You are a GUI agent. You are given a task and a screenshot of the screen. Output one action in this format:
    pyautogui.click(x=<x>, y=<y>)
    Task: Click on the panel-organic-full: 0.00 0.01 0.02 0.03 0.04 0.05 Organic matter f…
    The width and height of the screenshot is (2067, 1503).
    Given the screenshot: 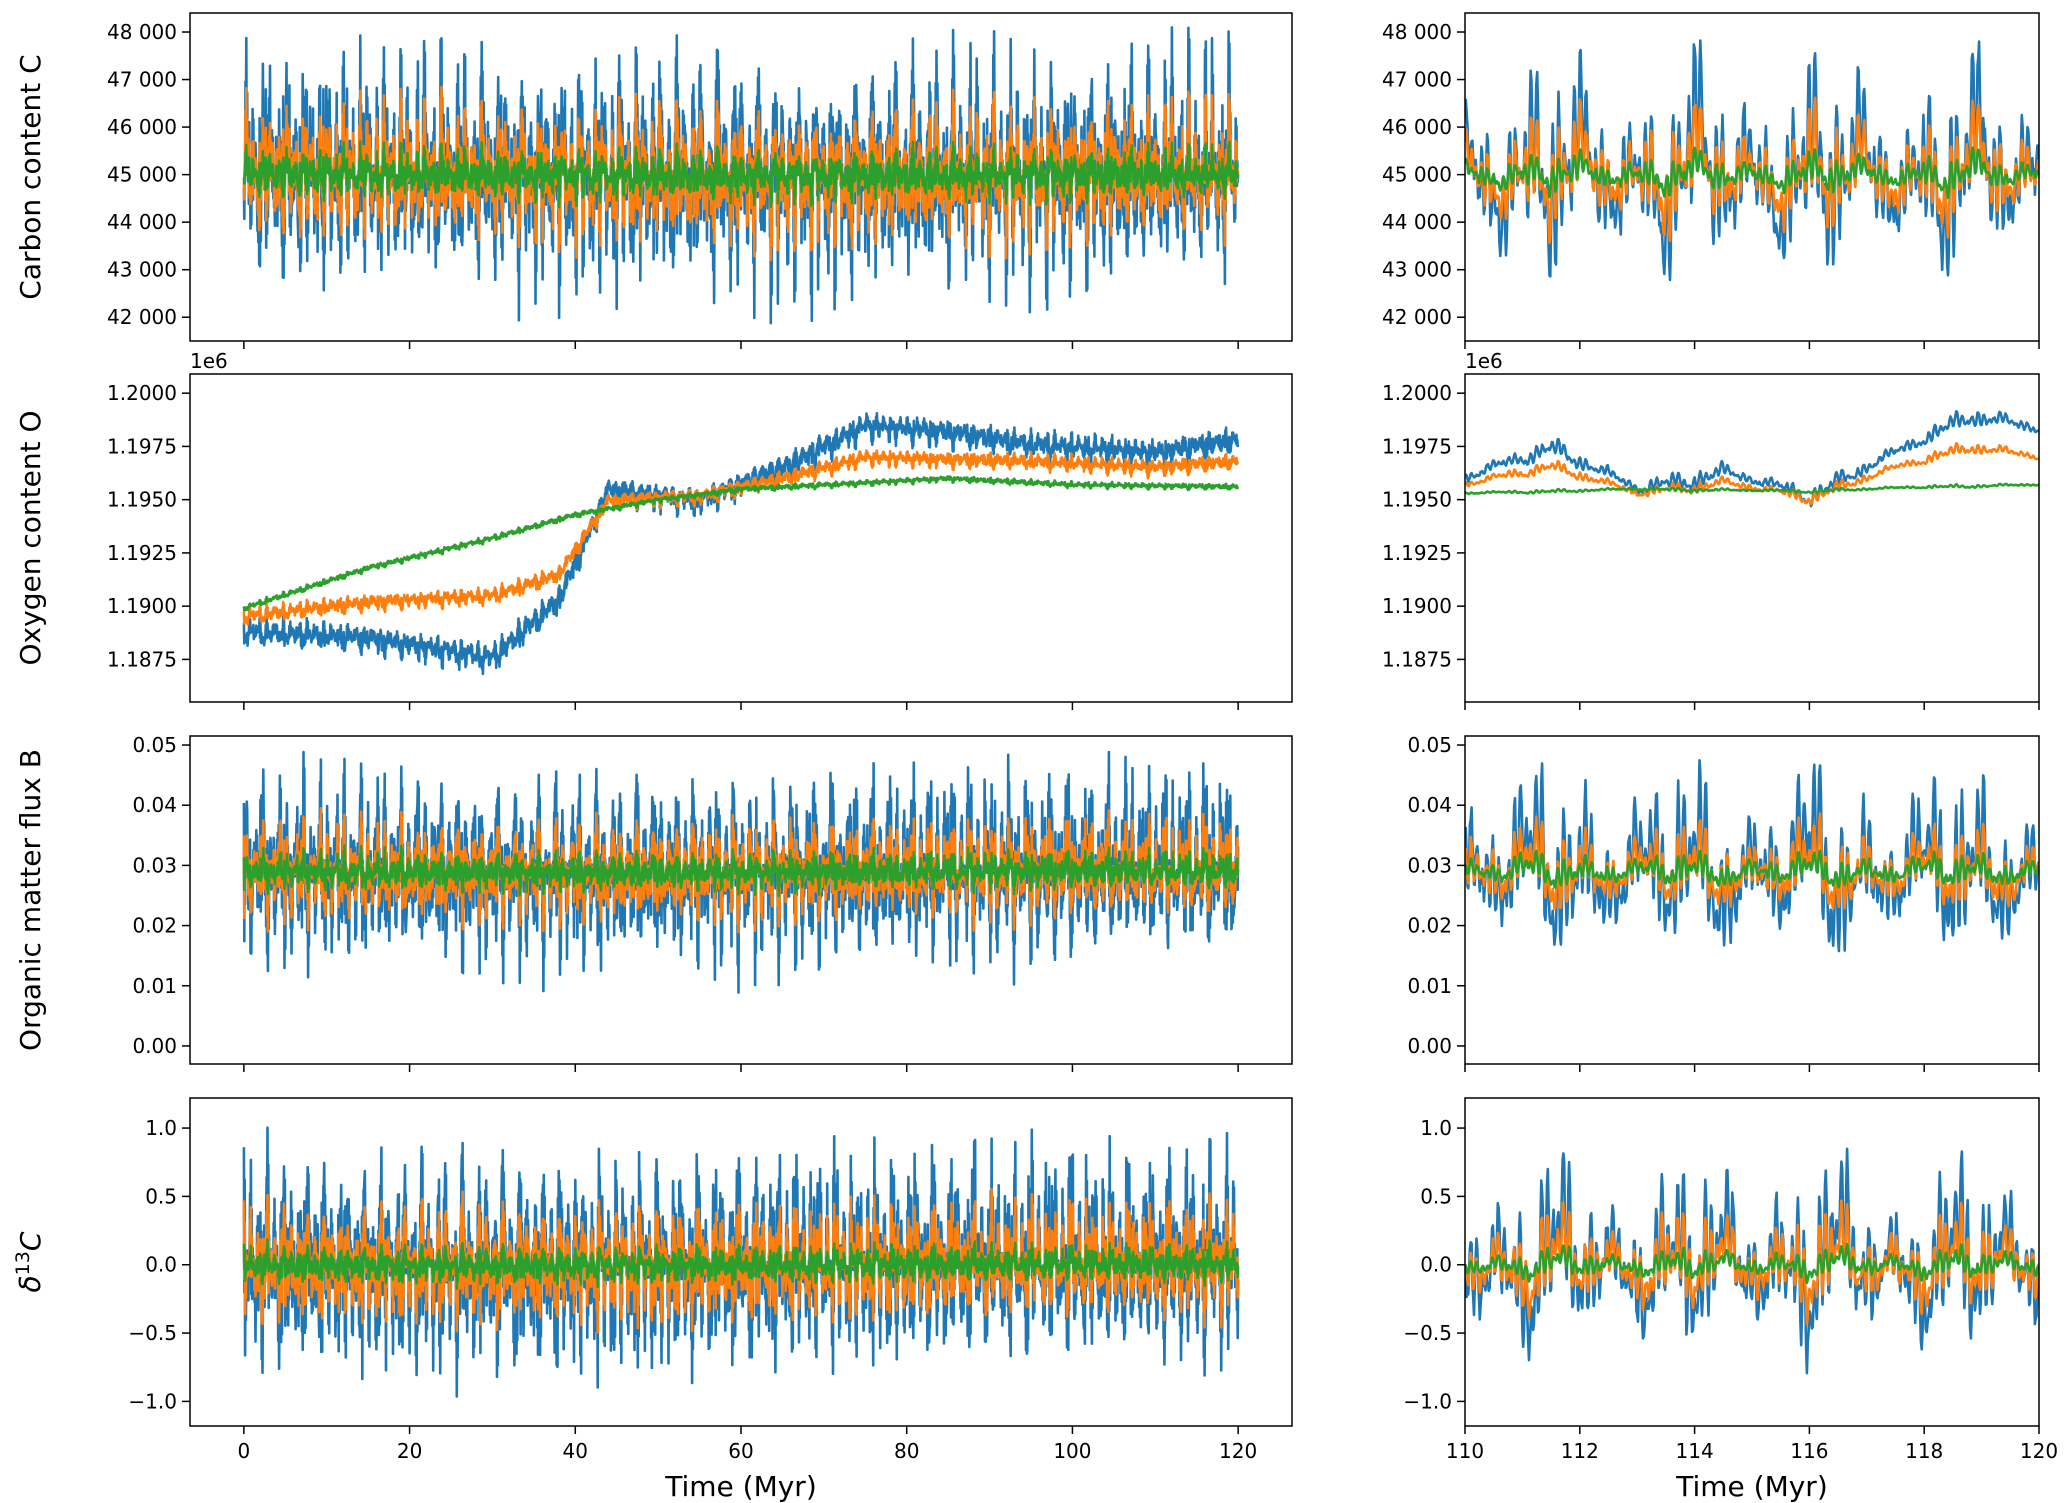 What is the action you would take?
    pyautogui.click(x=653, y=902)
    